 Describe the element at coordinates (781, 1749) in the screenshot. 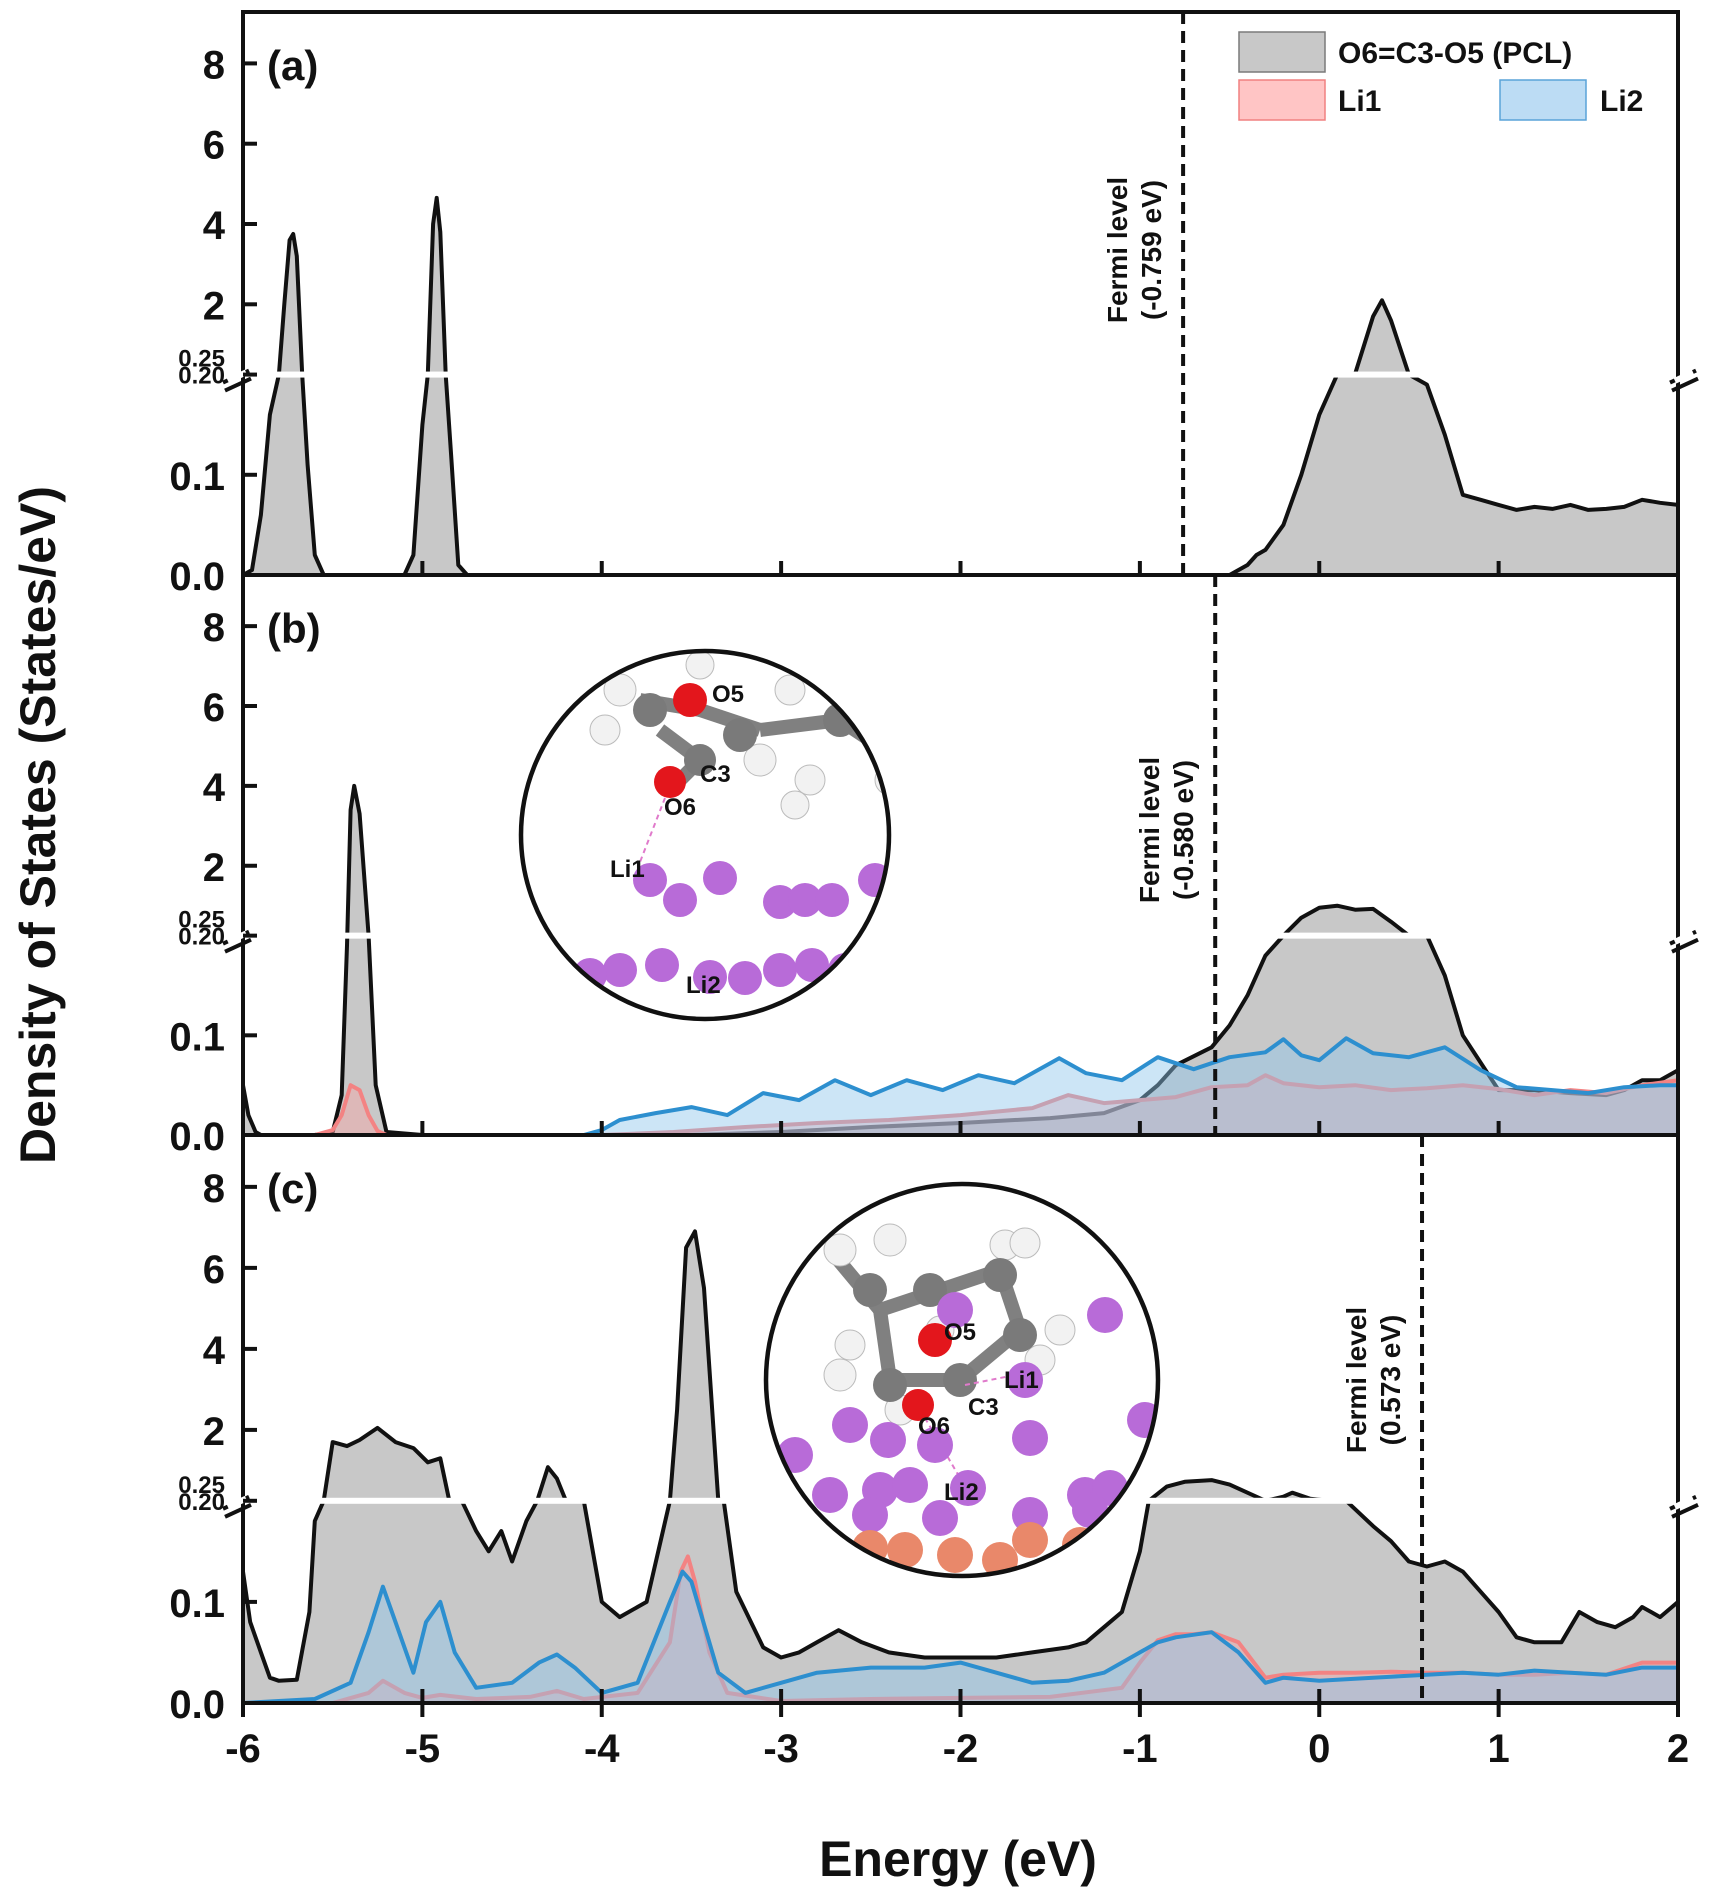

I see `x-tick-label: -3` at that location.